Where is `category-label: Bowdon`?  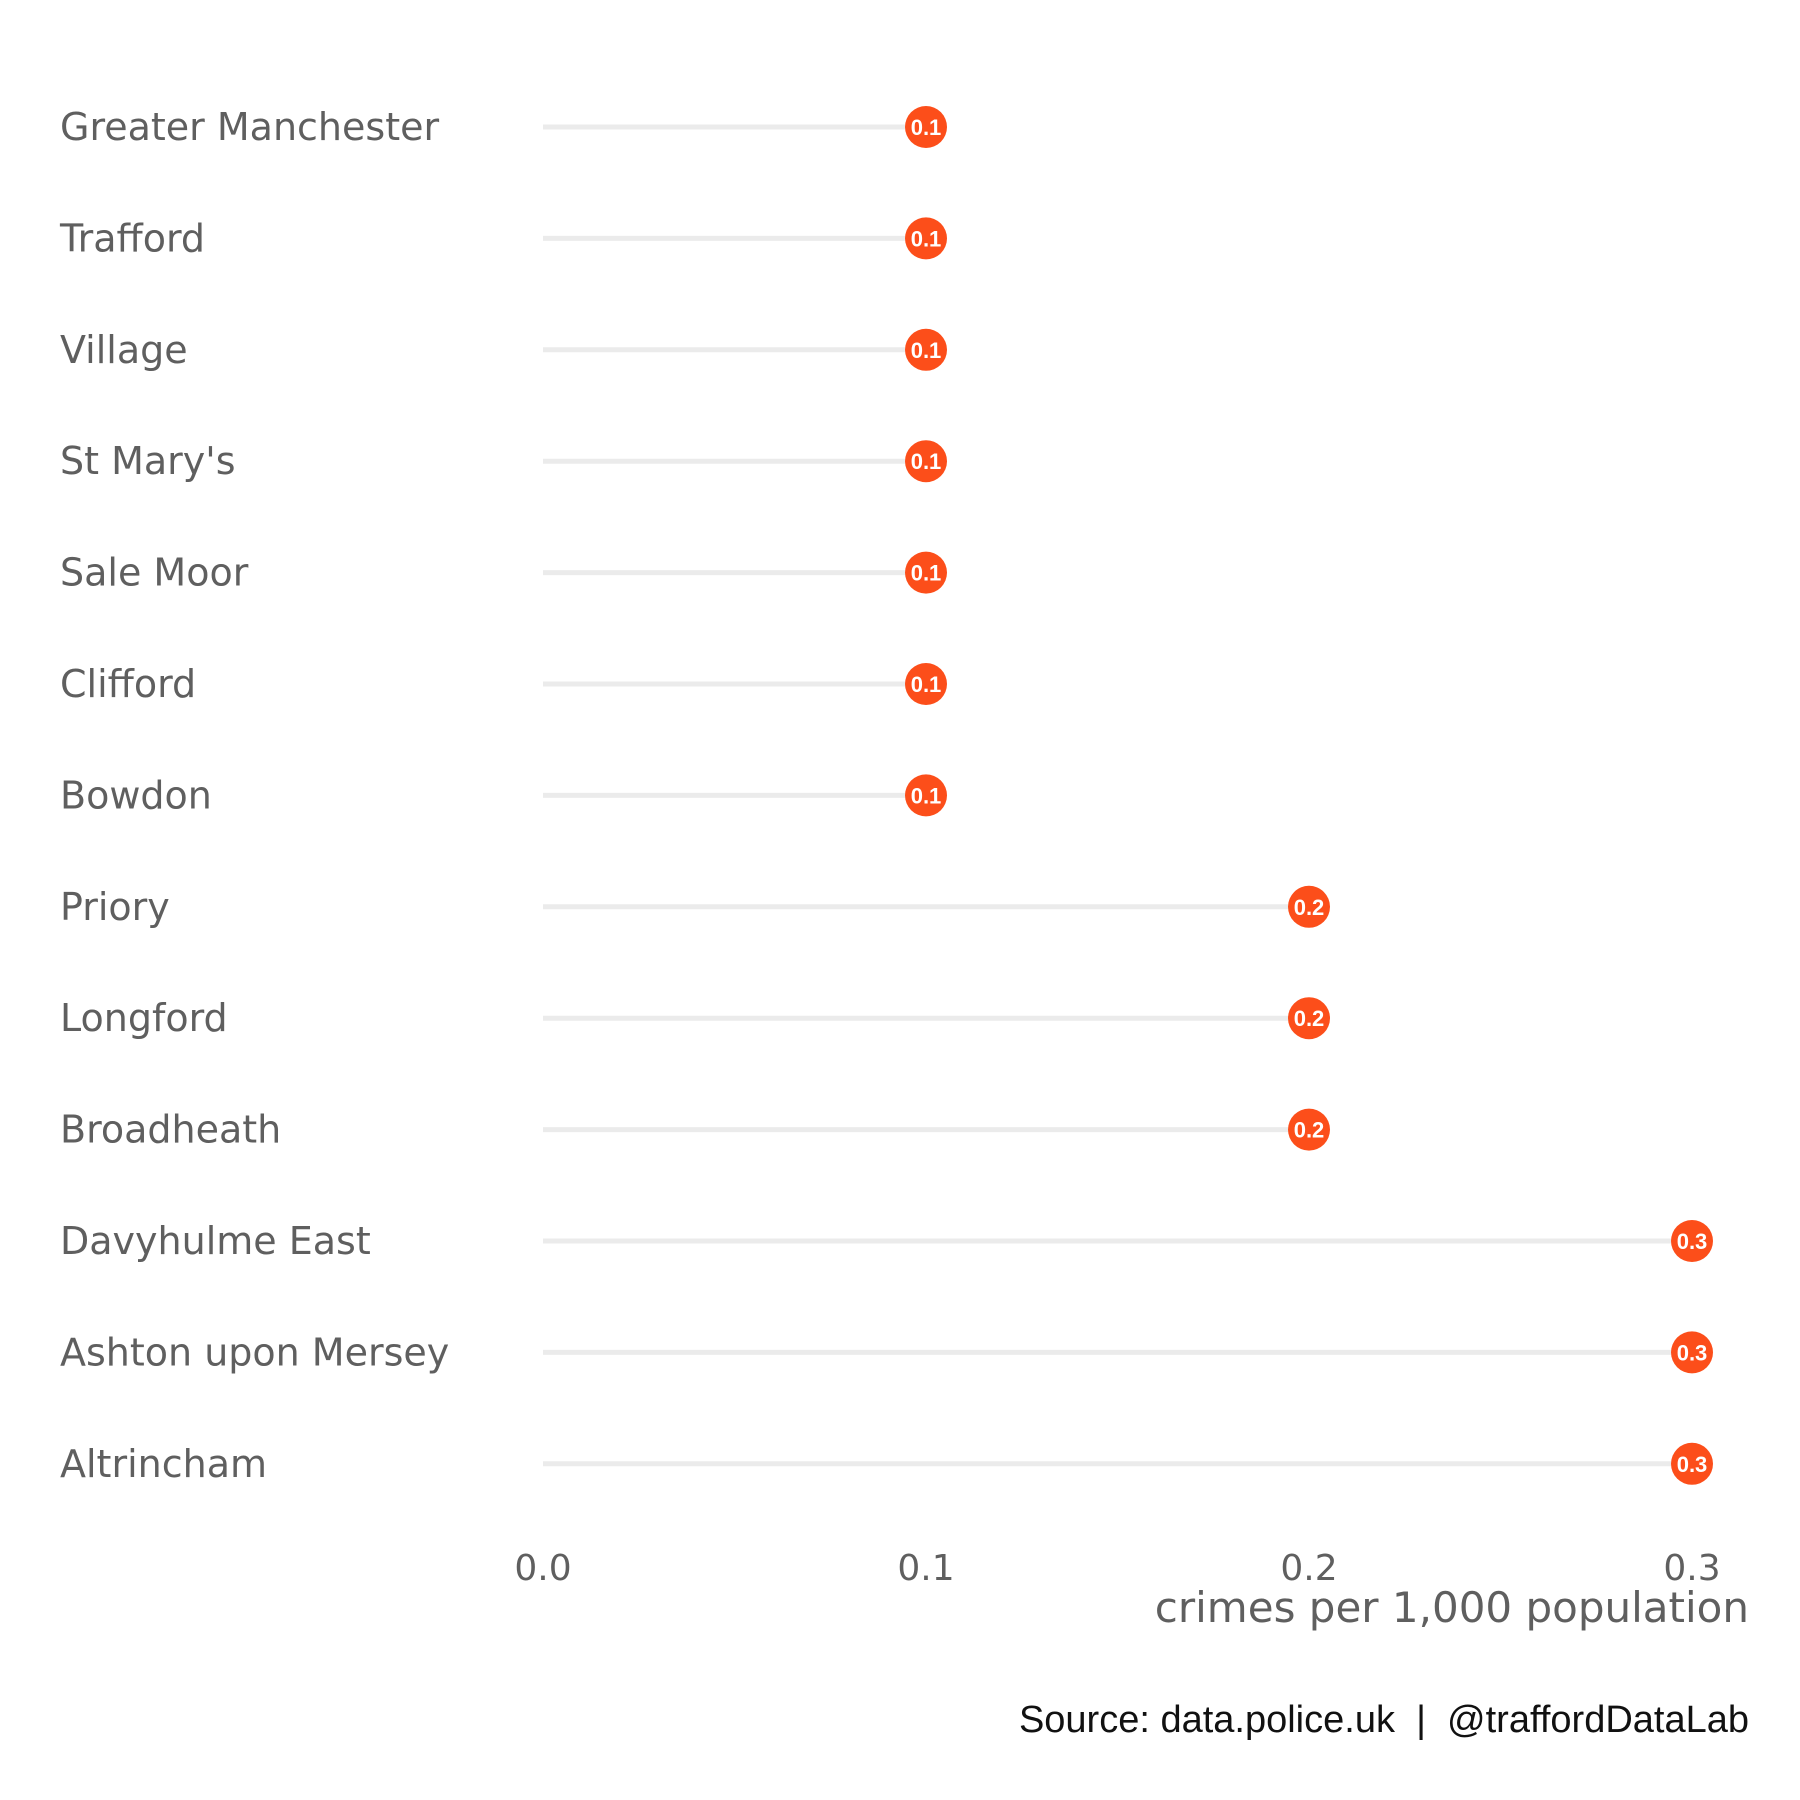
category-label: Bowdon is located at coordinates (136, 795).